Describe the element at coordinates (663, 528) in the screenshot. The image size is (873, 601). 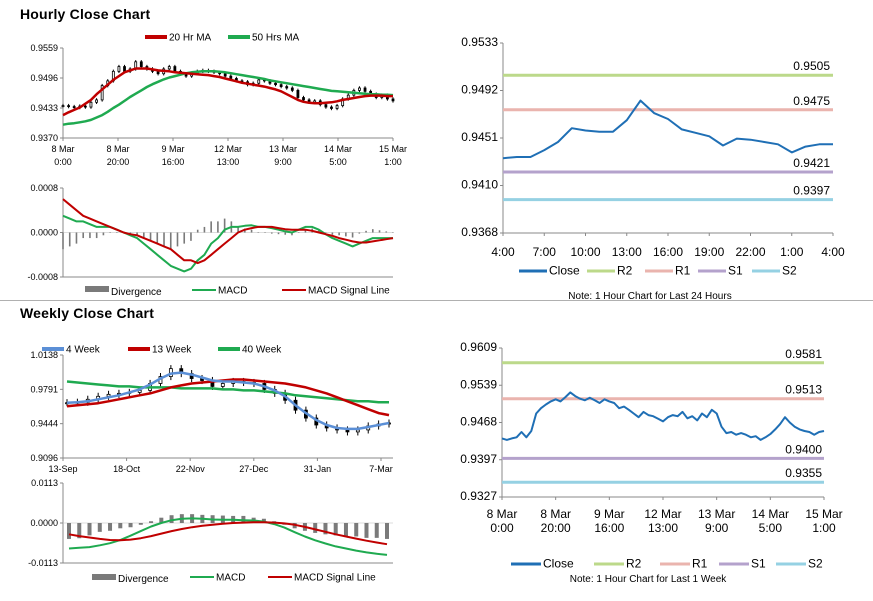
I see `weekly-close-x-tick-label: 13:00` at that location.